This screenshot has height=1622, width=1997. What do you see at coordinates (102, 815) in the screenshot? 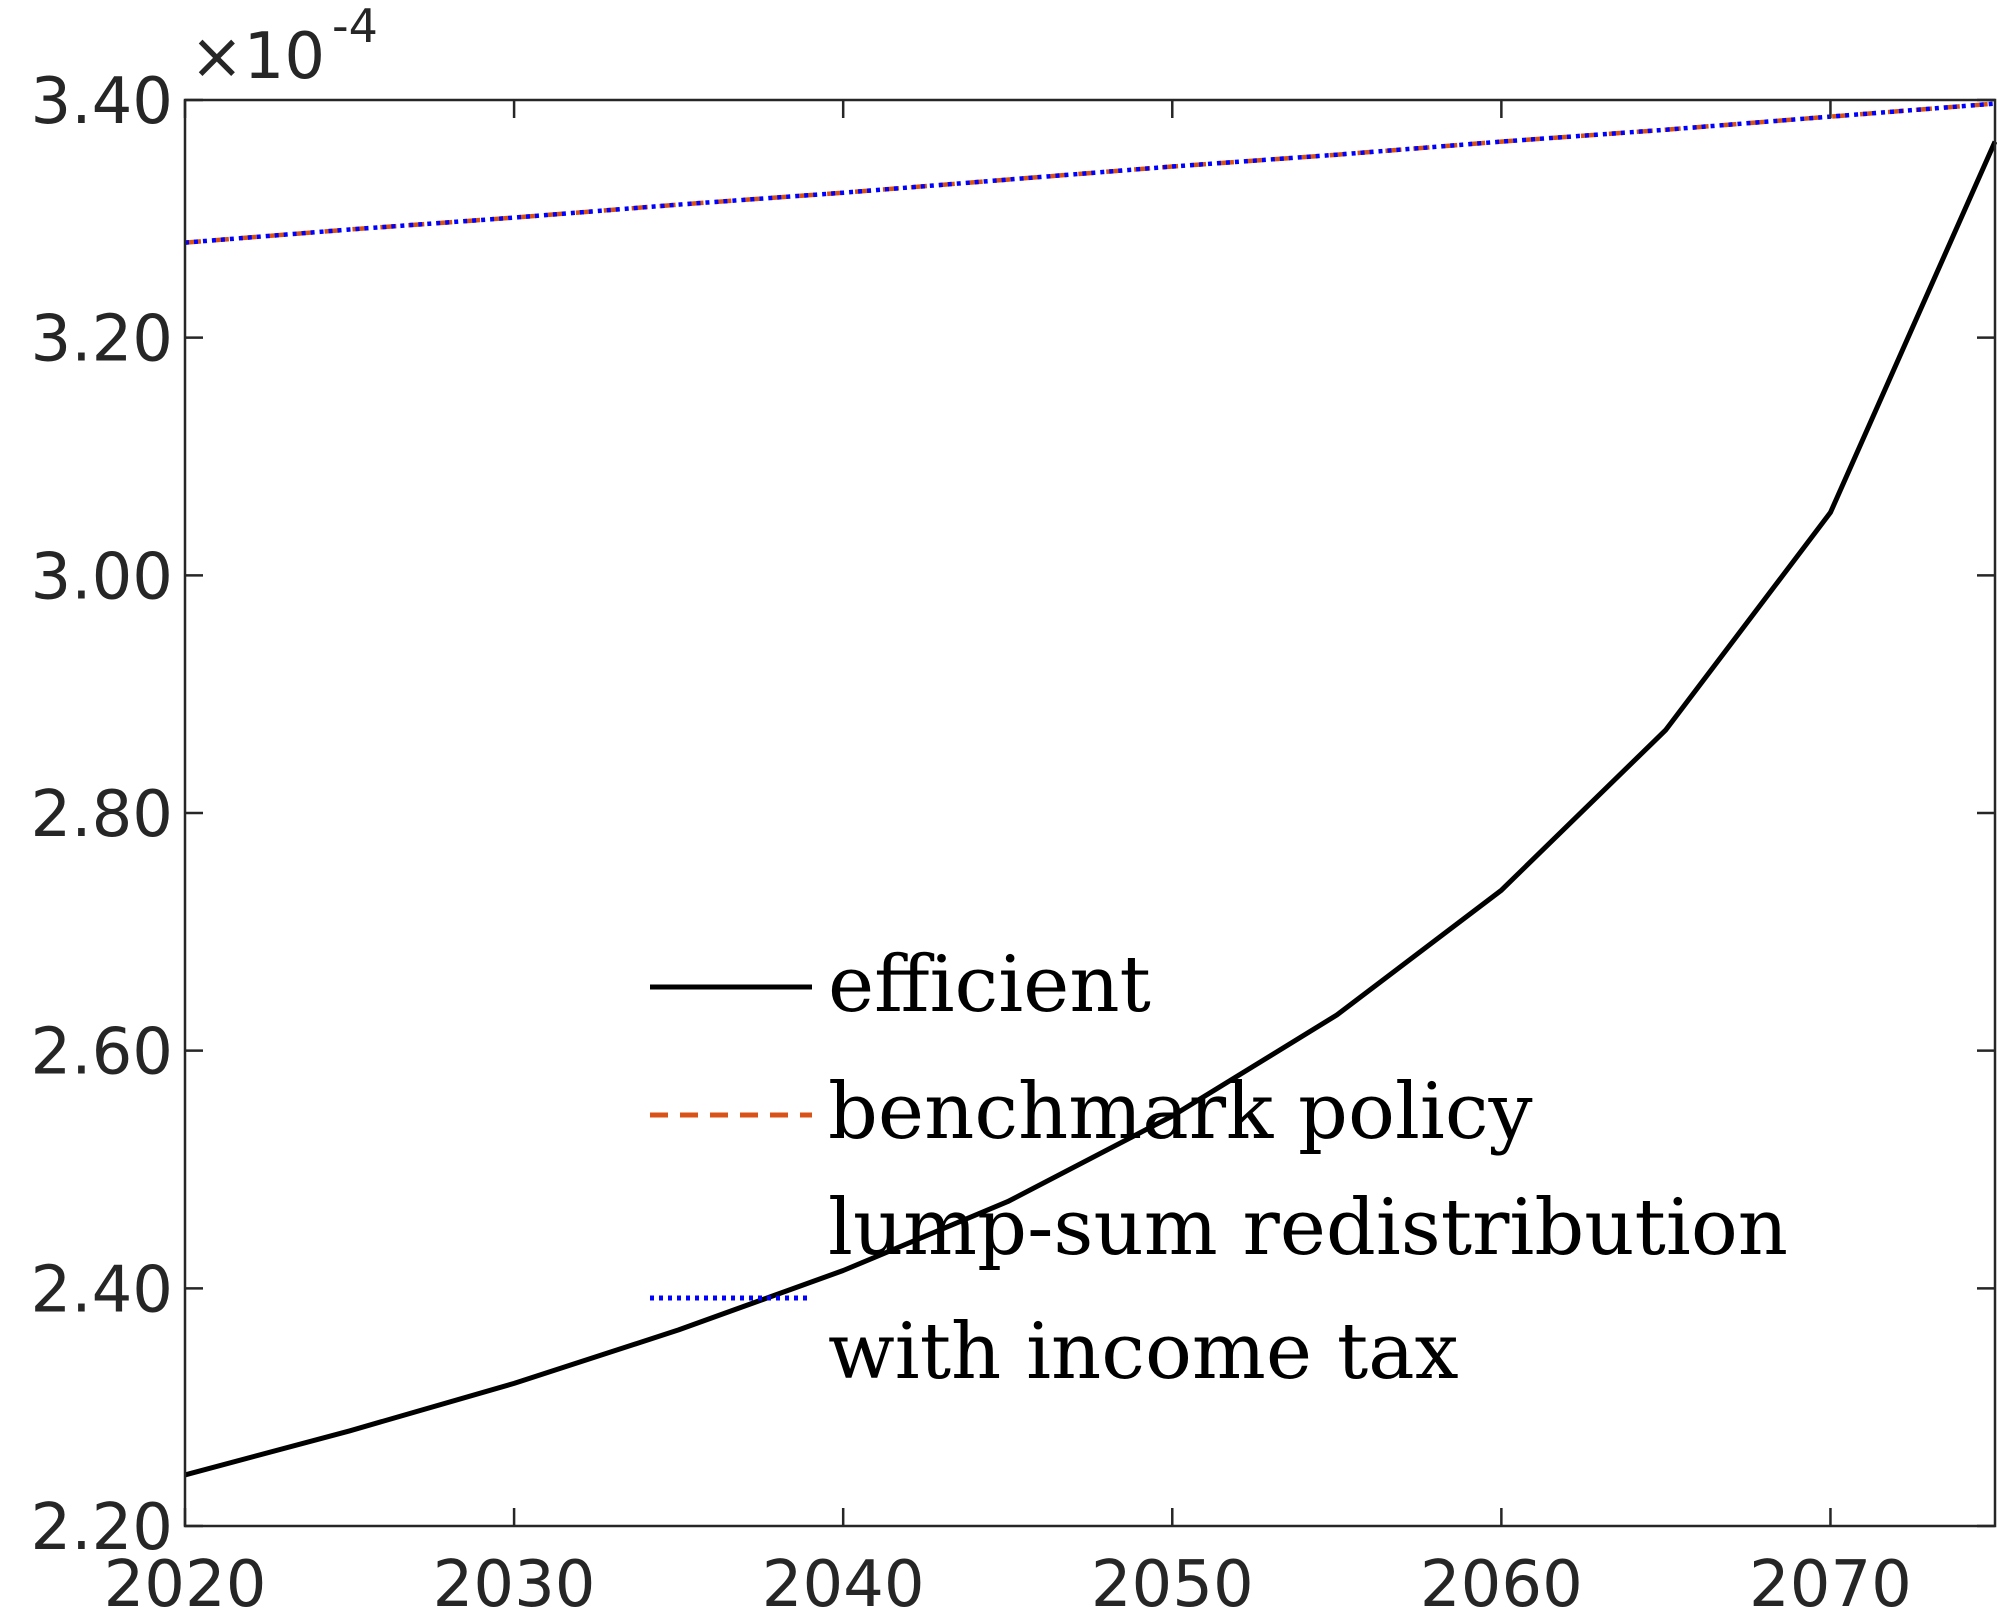
I see `y-tick-label: 2.80` at bounding box center [102, 815].